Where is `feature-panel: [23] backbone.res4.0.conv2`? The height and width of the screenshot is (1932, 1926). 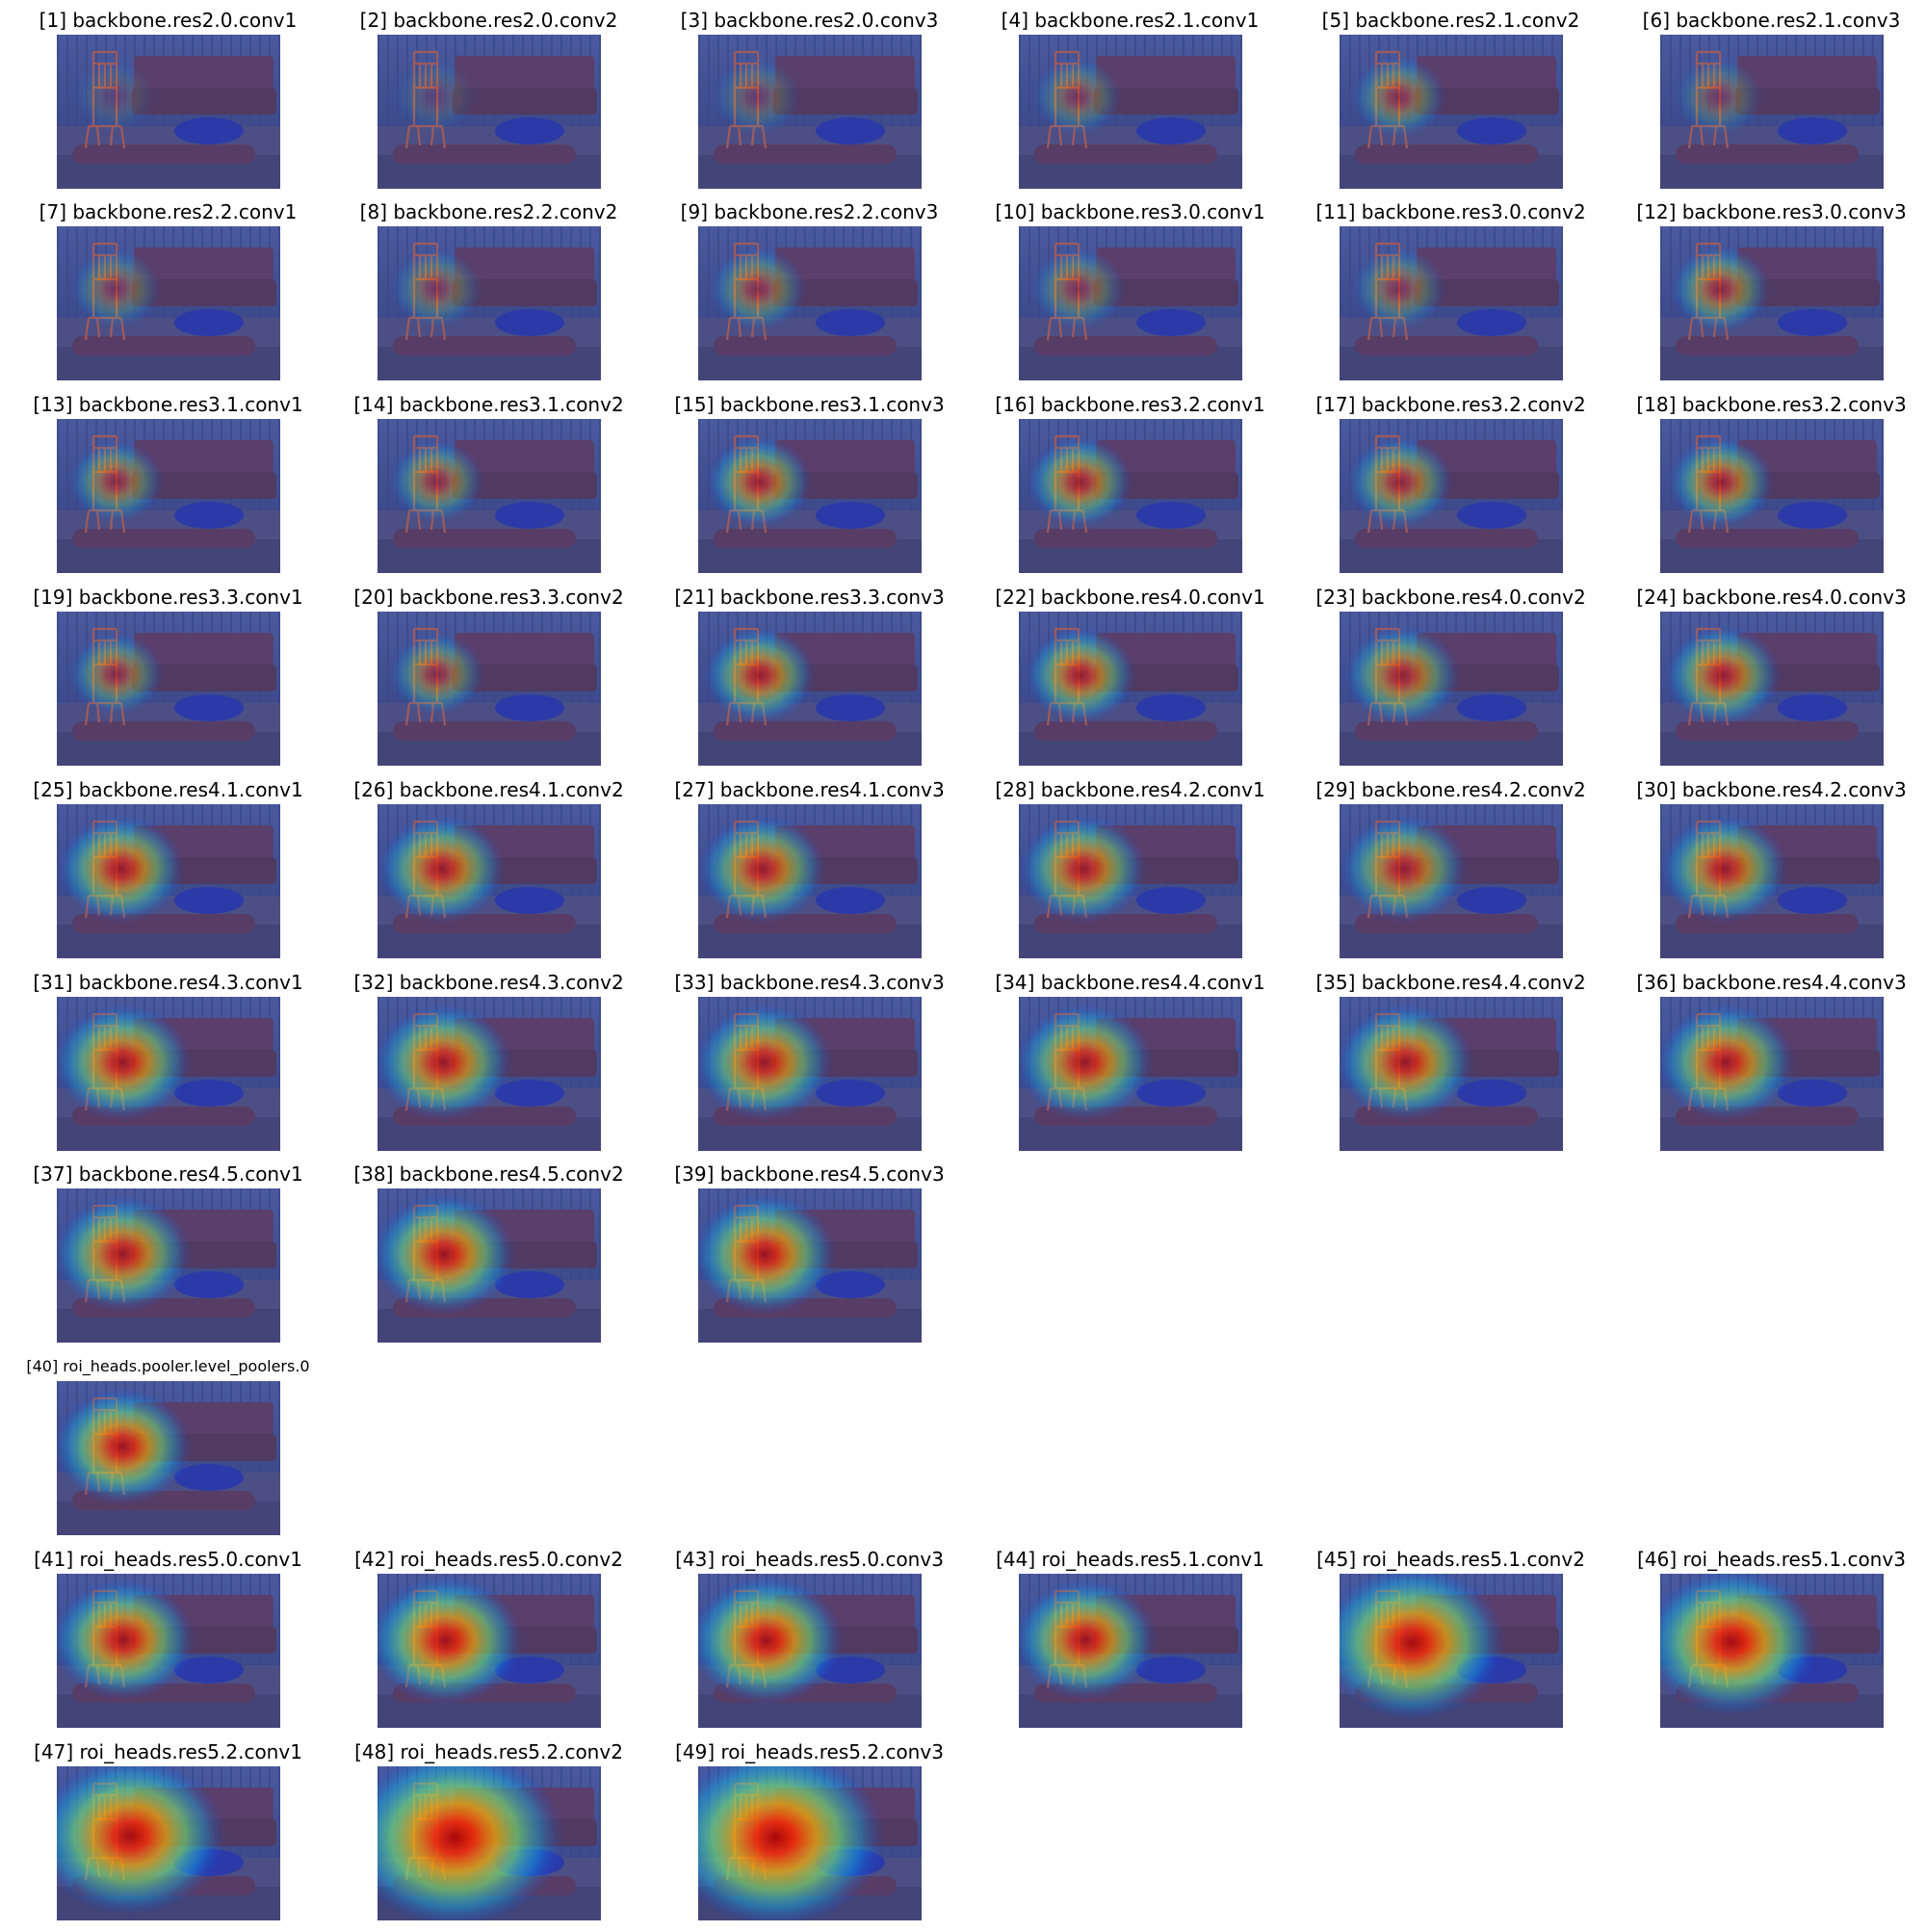
feature-panel: [23] backbone.res4.0.conv2 is located at coordinates (1450, 681).